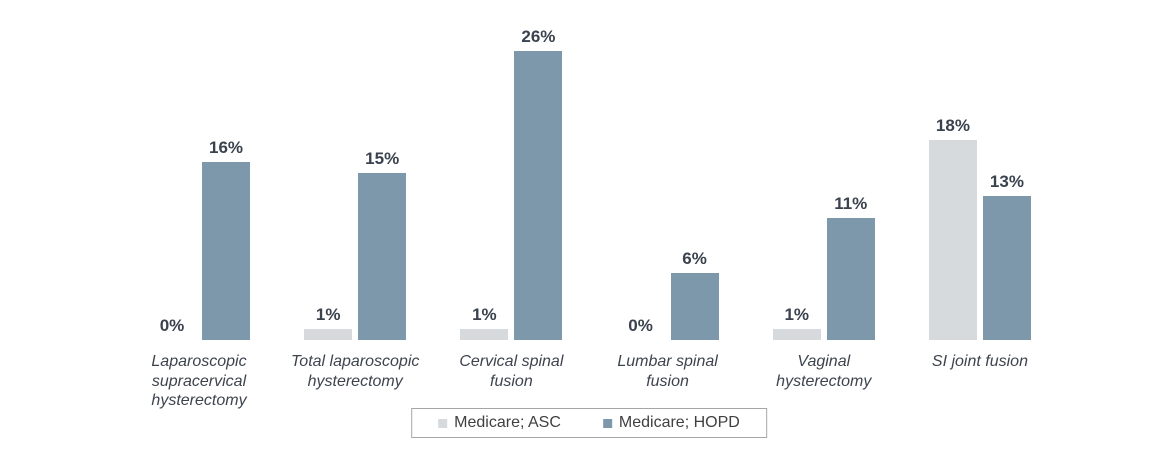 This screenshot has height=474, width=1152. Describe the element at coordinates (589, 423) in the screenshot. I see `legend: Medicare; ASC Medicare; HOPD` at that location.